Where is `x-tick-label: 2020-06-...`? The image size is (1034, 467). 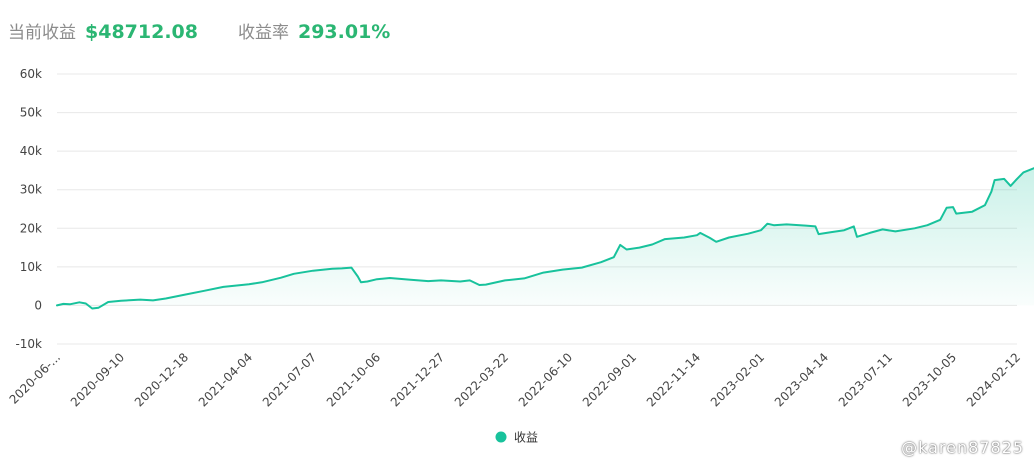 x-tick-label: 2020-06-... is located at coordinates (35, 378).